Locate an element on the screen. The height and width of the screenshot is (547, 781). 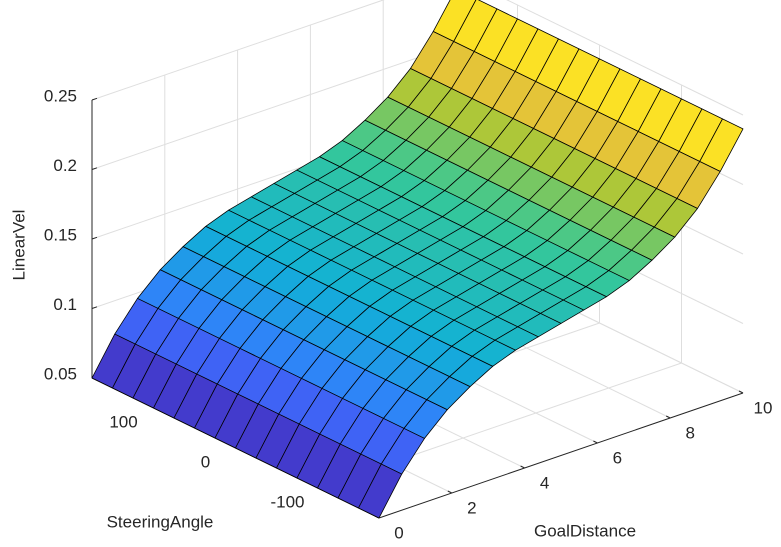
y-tick-label: 0 is located at coordinates (205, 461).